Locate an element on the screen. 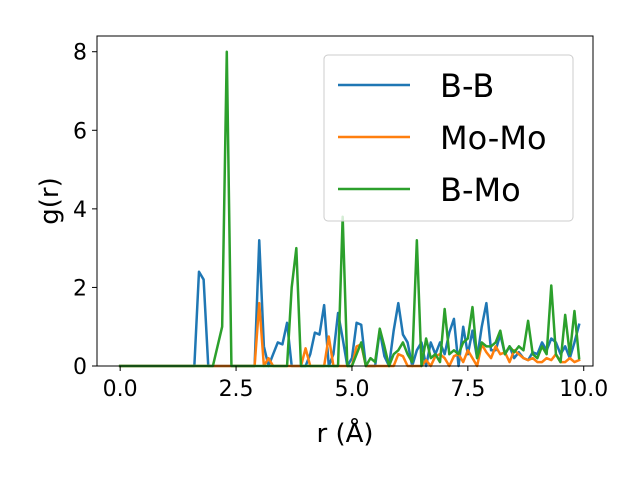 The height and width of the screenshot is (480, 640). x-tick-label: 0.0 is located at coordinates (120, 389).